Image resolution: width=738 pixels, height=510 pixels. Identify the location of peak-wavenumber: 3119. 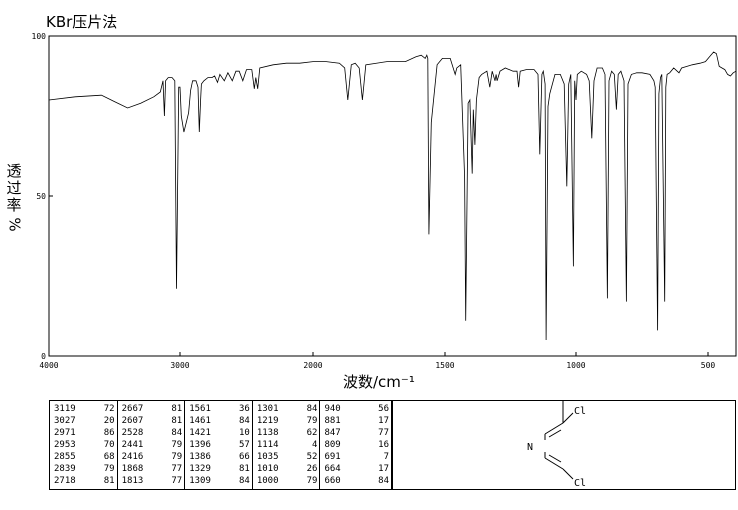
(65, 409).